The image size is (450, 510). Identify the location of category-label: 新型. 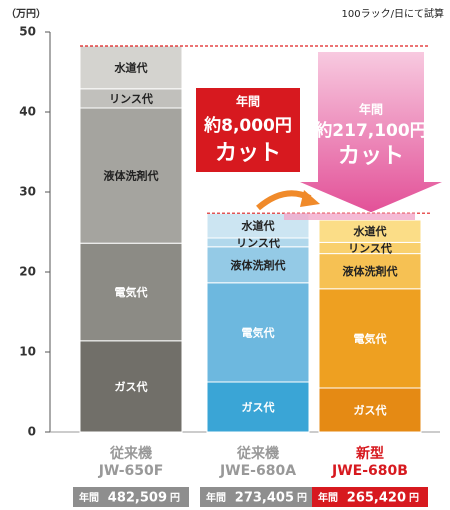
(369, 453).